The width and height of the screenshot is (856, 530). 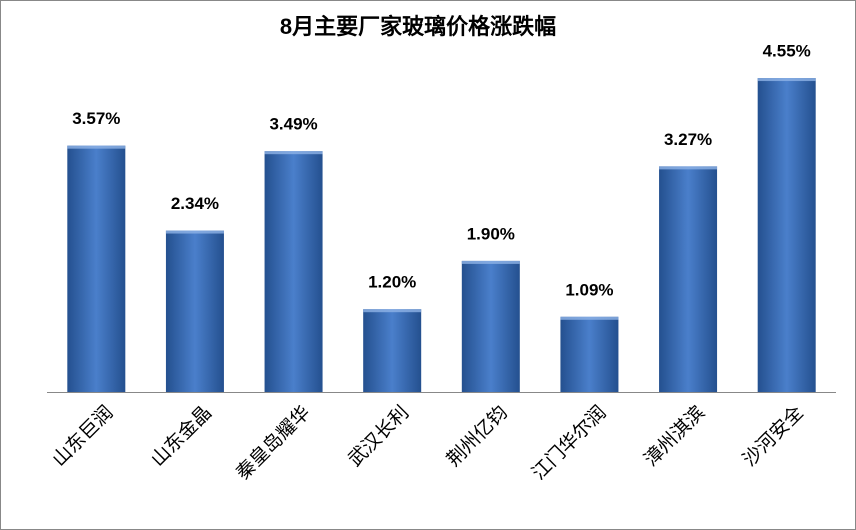 What do you see at coordinates (392, 282) in the screenshot?
I see `value-label: 1.20%` at bounding box center [392, 282].